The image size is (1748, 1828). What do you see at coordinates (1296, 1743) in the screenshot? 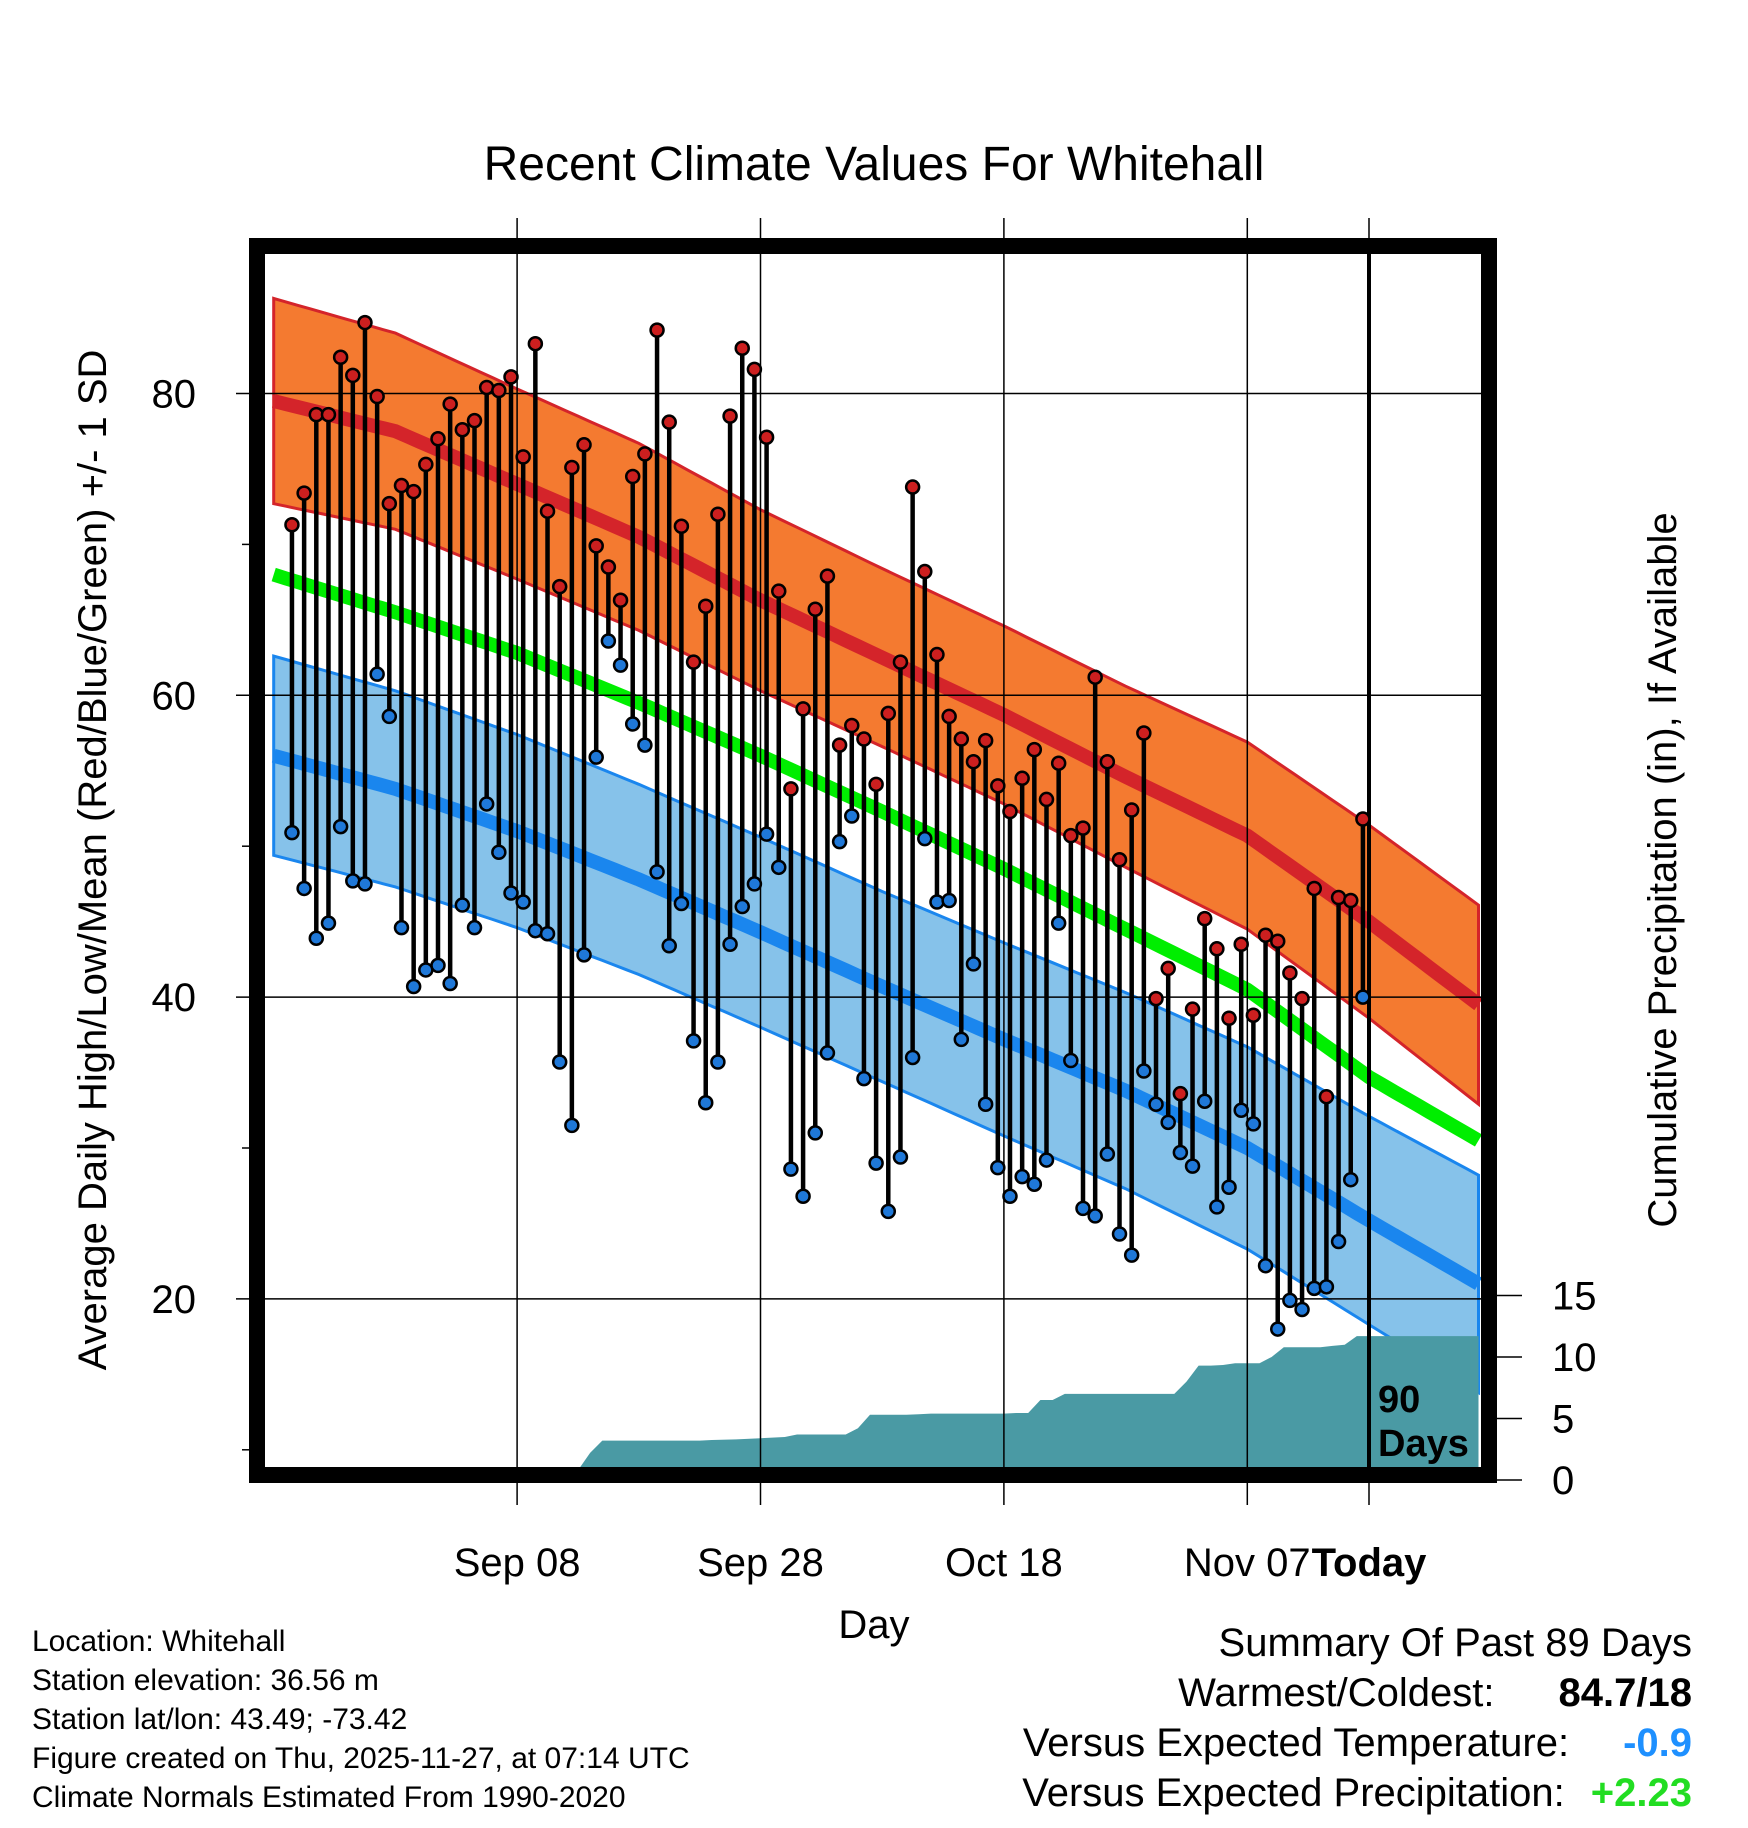
I see `summary-temp-label: Versus Expected Temperature:` at bounding box center [1296, 1743].